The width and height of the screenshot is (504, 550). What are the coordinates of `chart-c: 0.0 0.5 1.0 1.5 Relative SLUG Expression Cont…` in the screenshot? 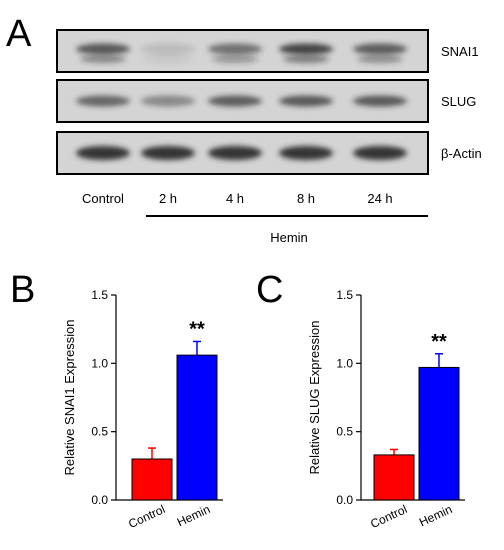 It's located at (386, 409).